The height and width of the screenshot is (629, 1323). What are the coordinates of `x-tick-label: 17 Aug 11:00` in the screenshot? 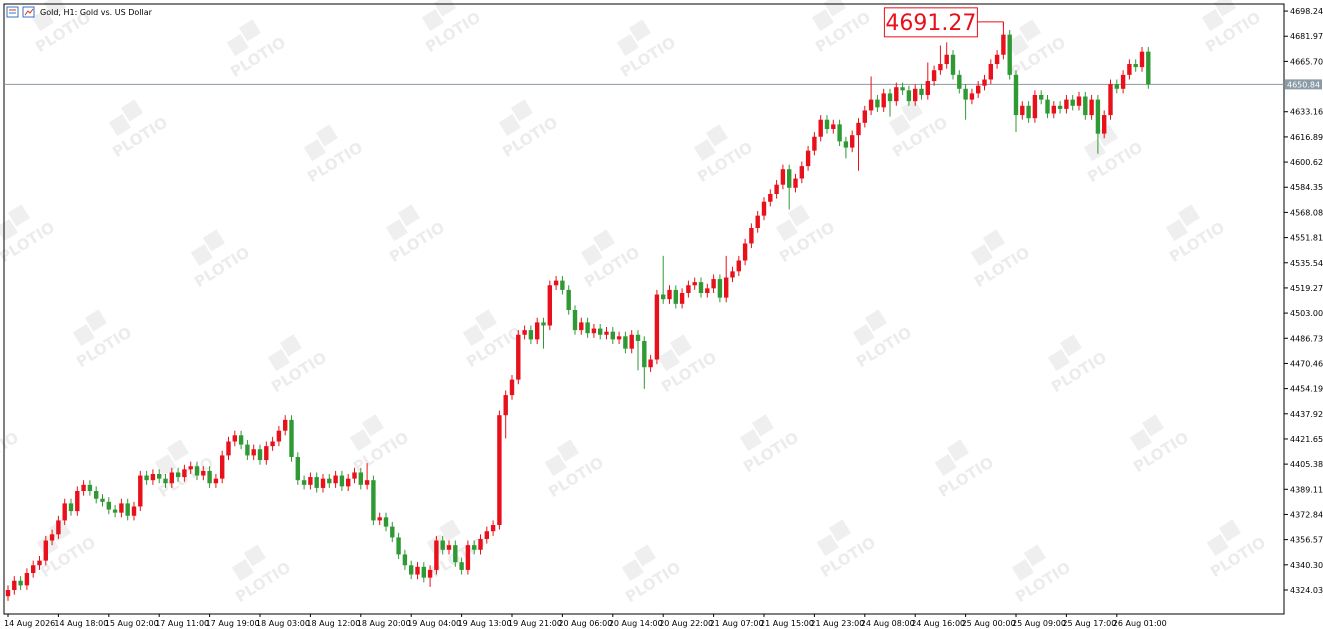 It's located at (182, 623).